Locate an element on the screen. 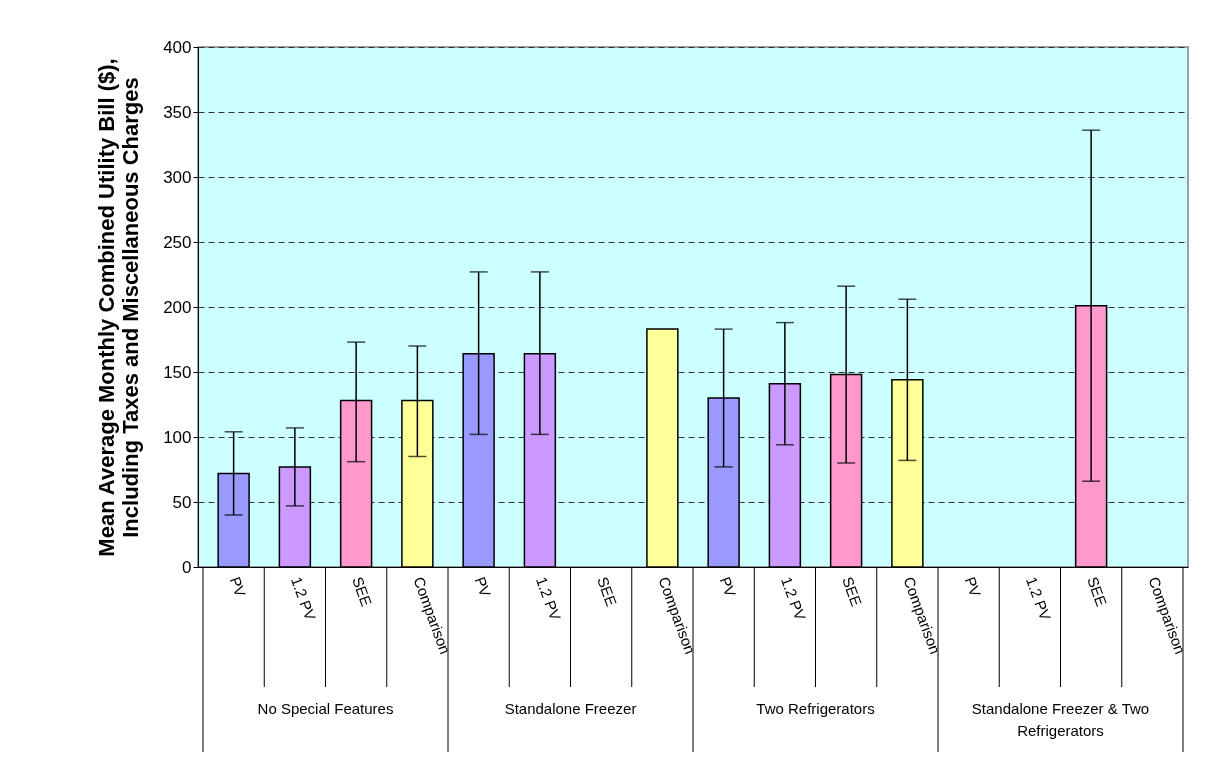 The height and width of the screenshot is (767, 1225). y-axis-title: Mean Average Monthly Combined Utility Bill ($), Including Taxes and Miscellaneous Charges is located at coordinates (119, 307).